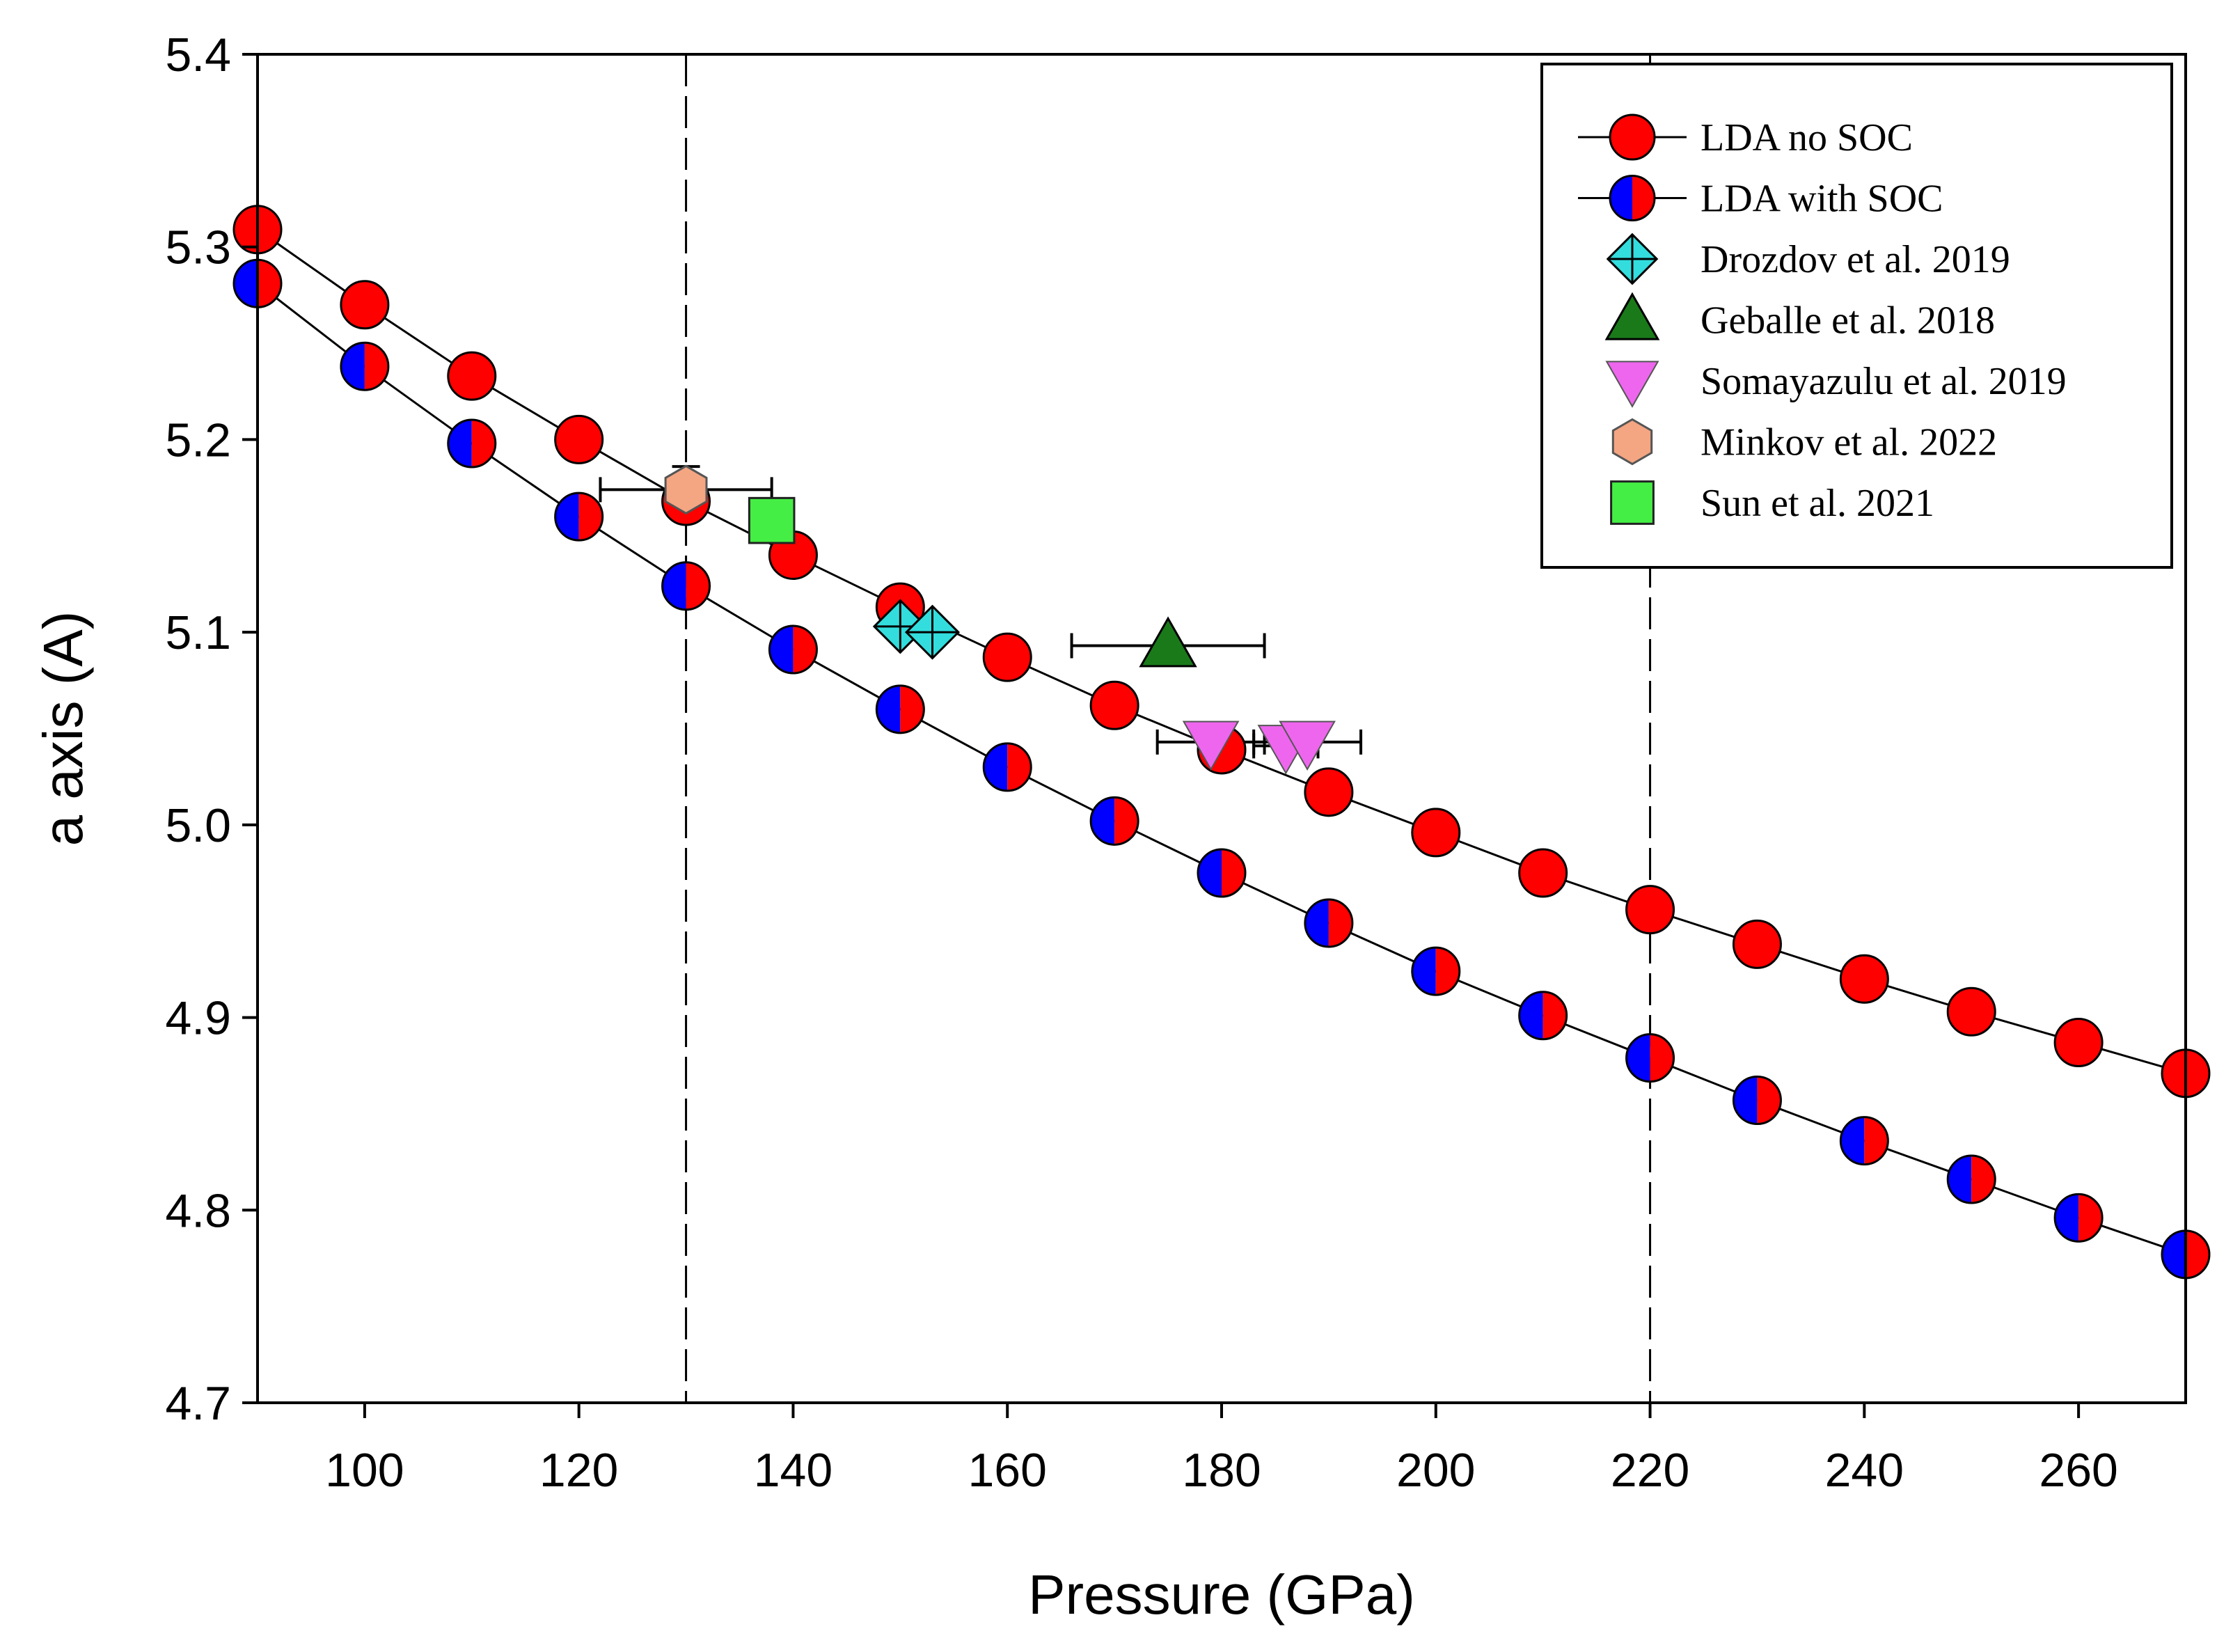 The image size is (2233, 1652). I want to click on y-tick-label: 4.8, so click(198, 1210).